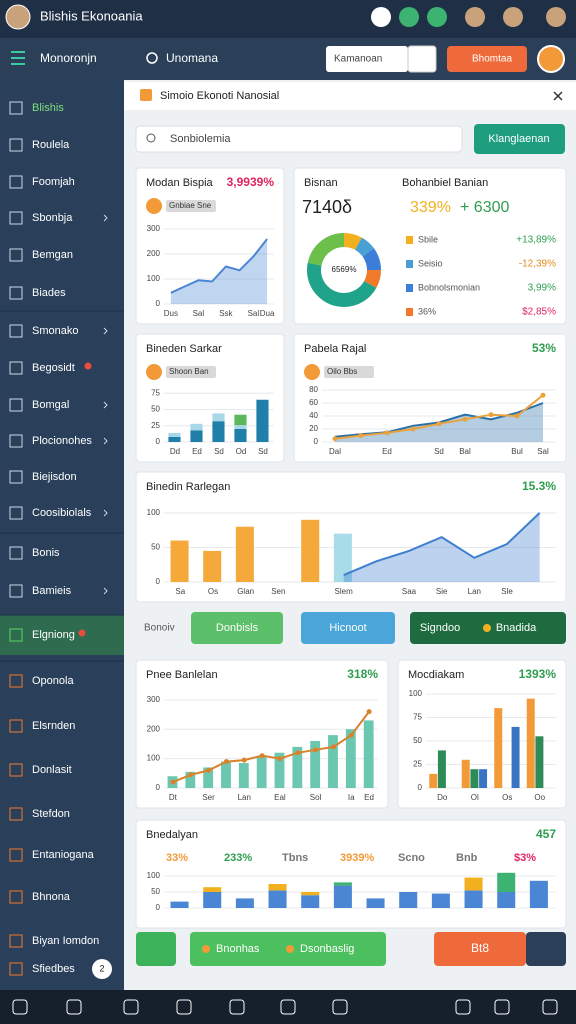 The image size is (576, 1024). I want to click on sidebar-item: Biejisdon, so click(54, 477).